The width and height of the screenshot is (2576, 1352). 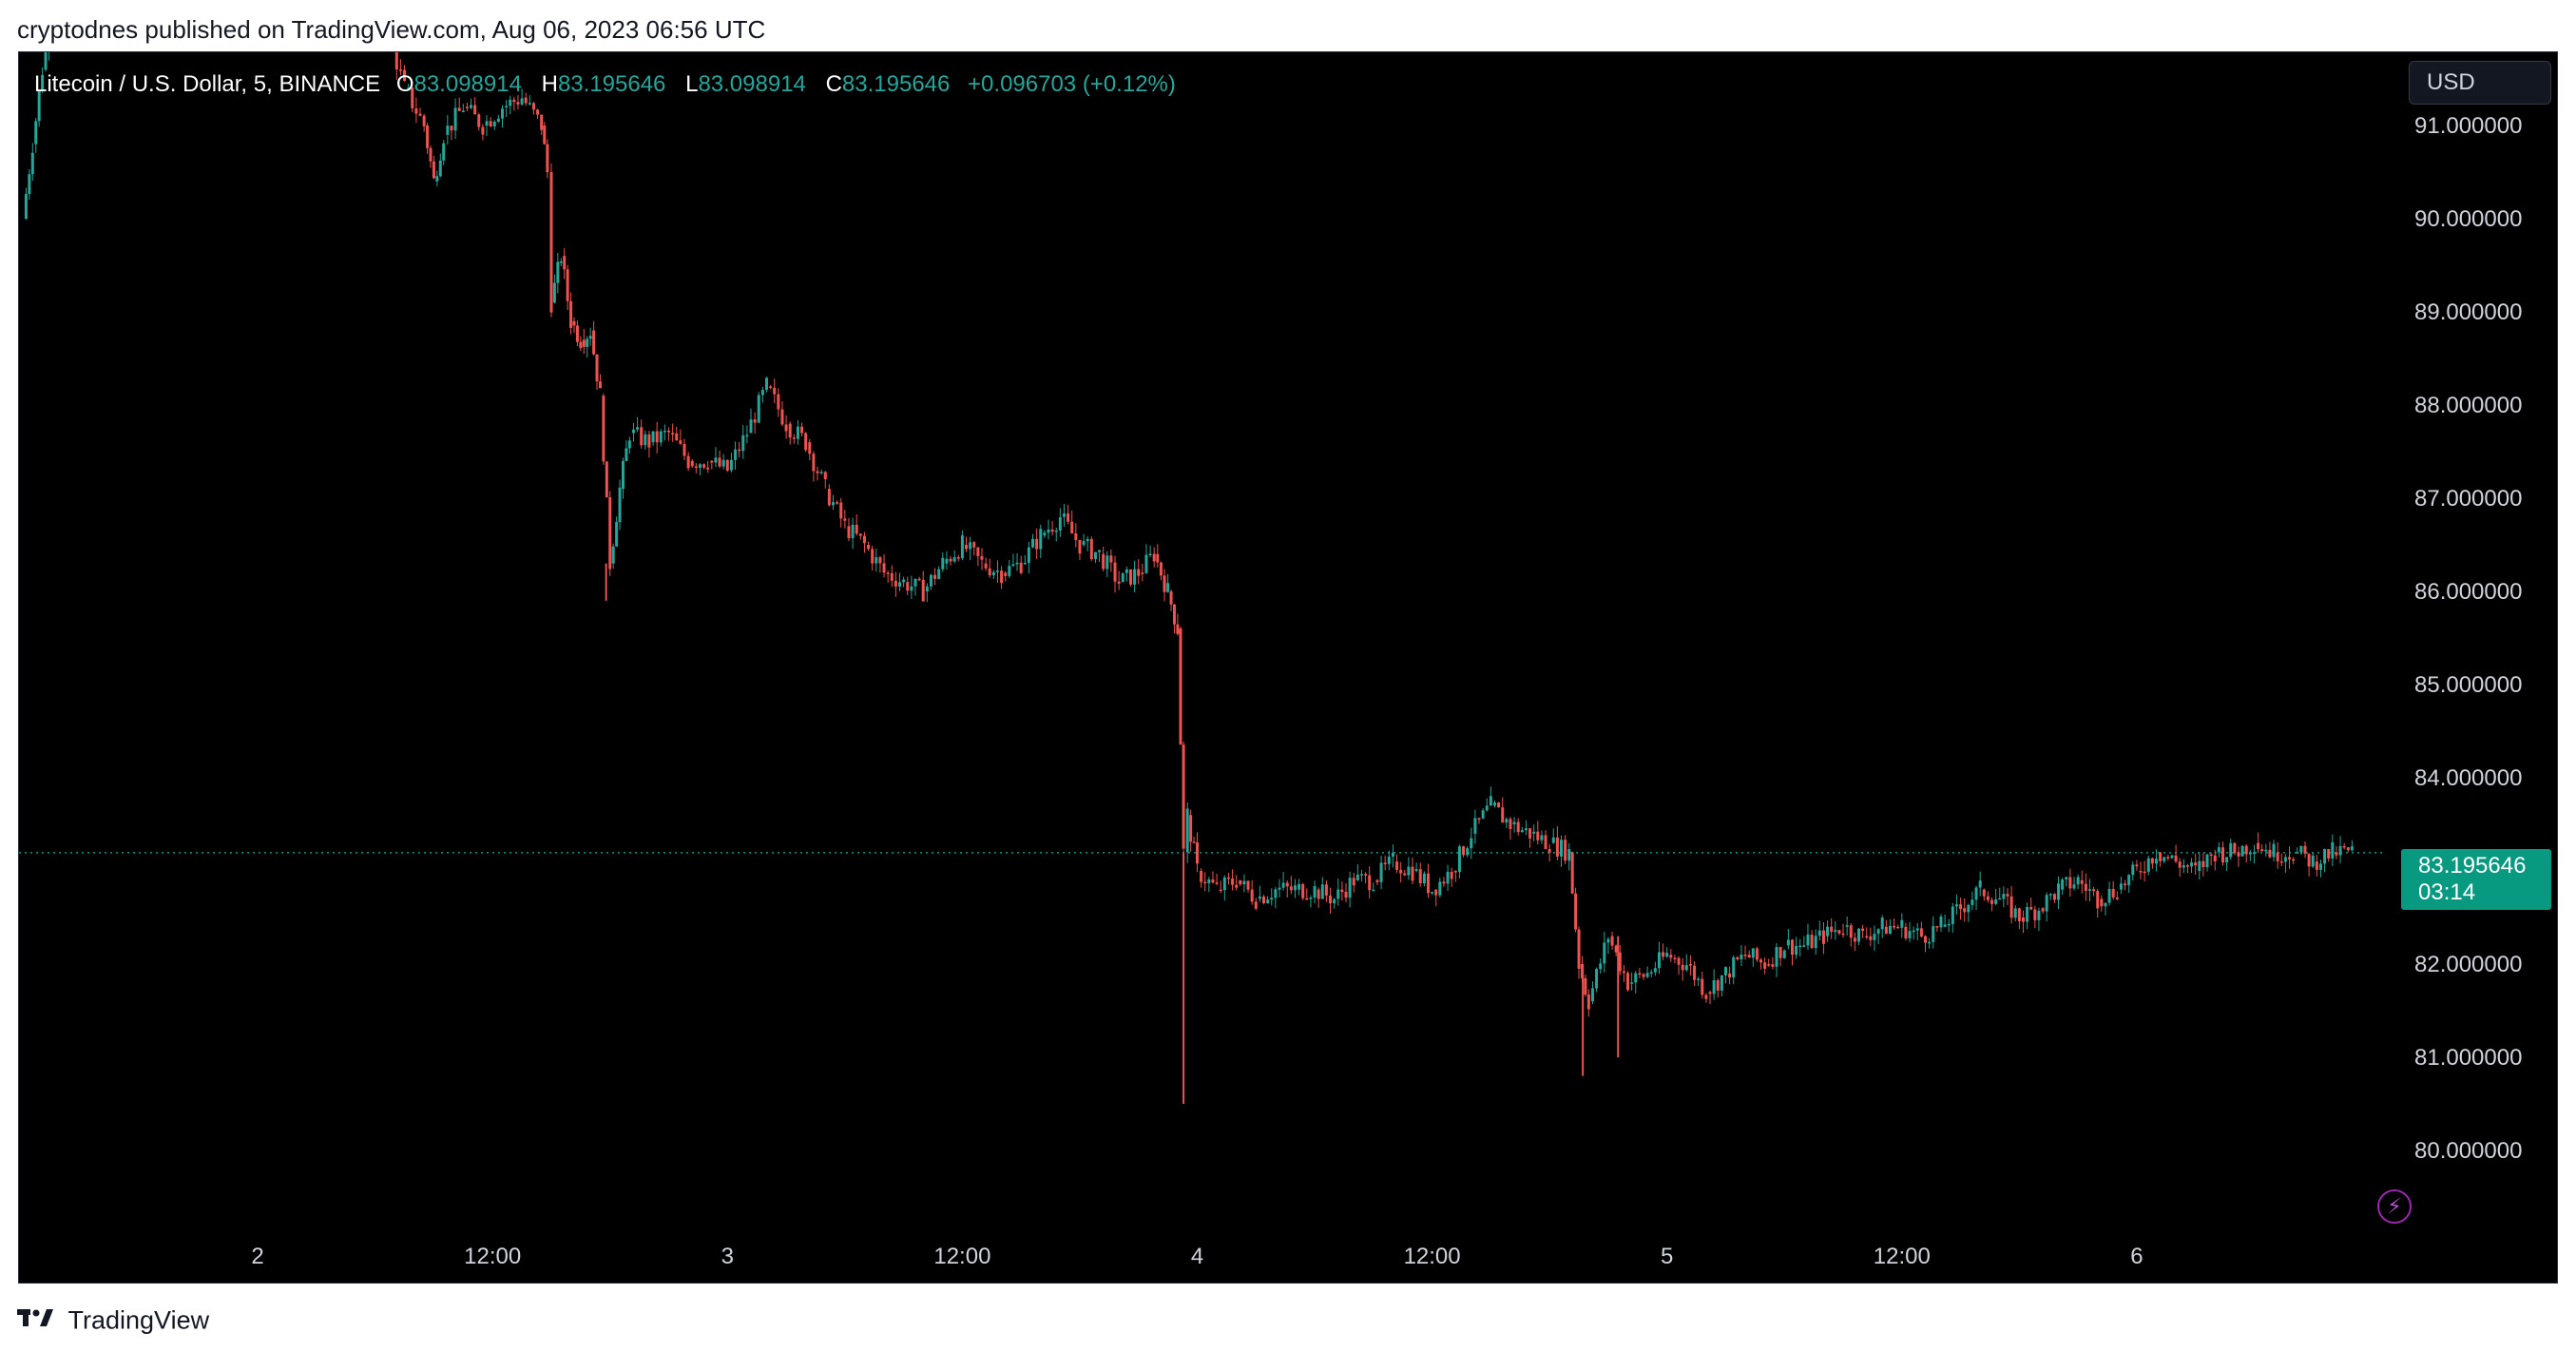 I want to click on symbol-label: Litecoin / U.S. Dollar, 5, BINANCE, so click(x=207, y=84).